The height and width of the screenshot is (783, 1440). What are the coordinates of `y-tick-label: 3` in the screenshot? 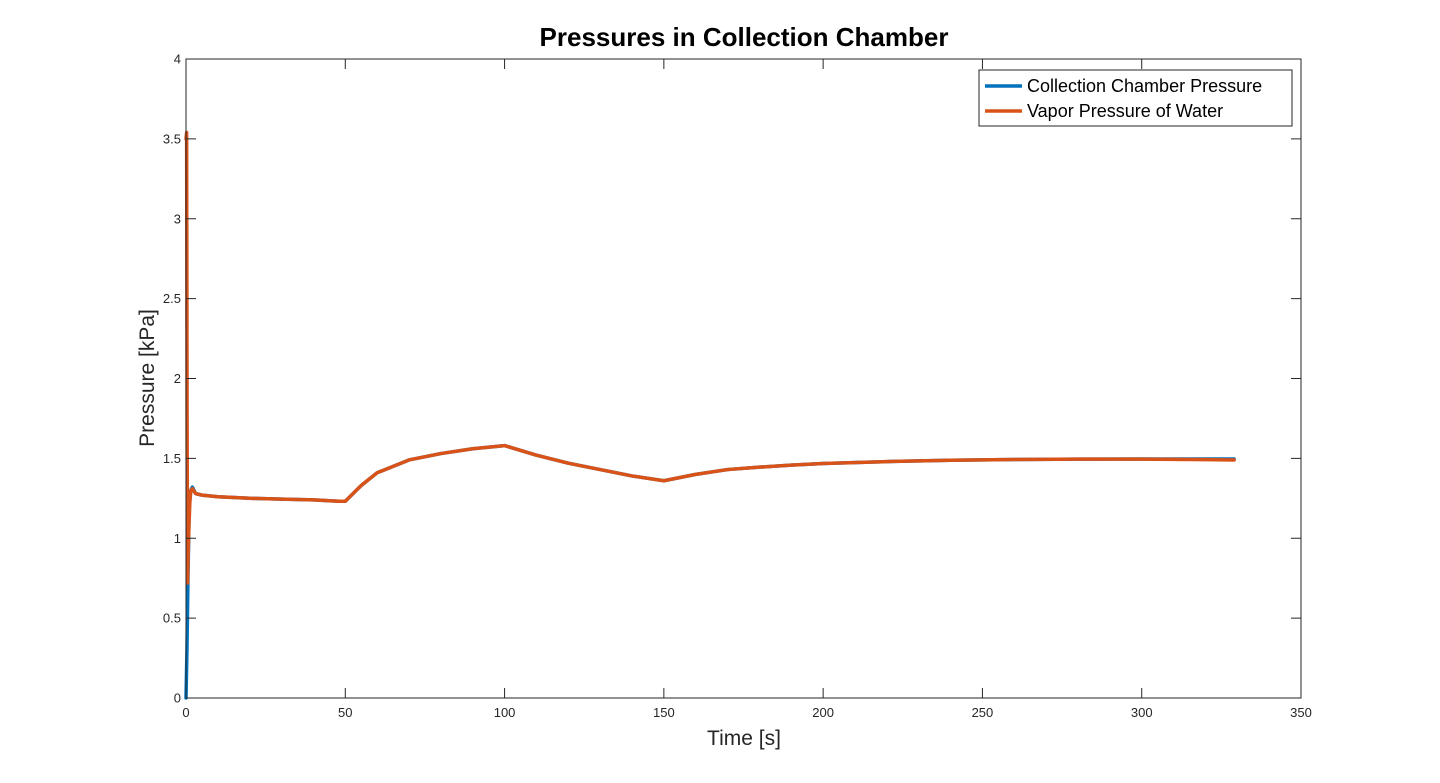 It's located at (177, 218).